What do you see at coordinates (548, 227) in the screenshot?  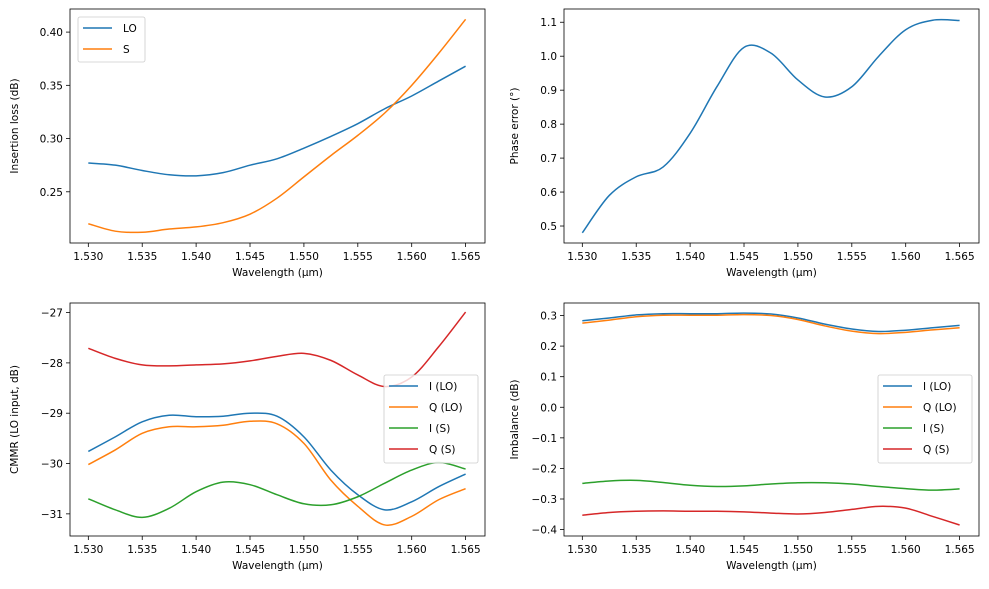 I see `y-tick-label: 0.5` at bounding box center [548, 227].